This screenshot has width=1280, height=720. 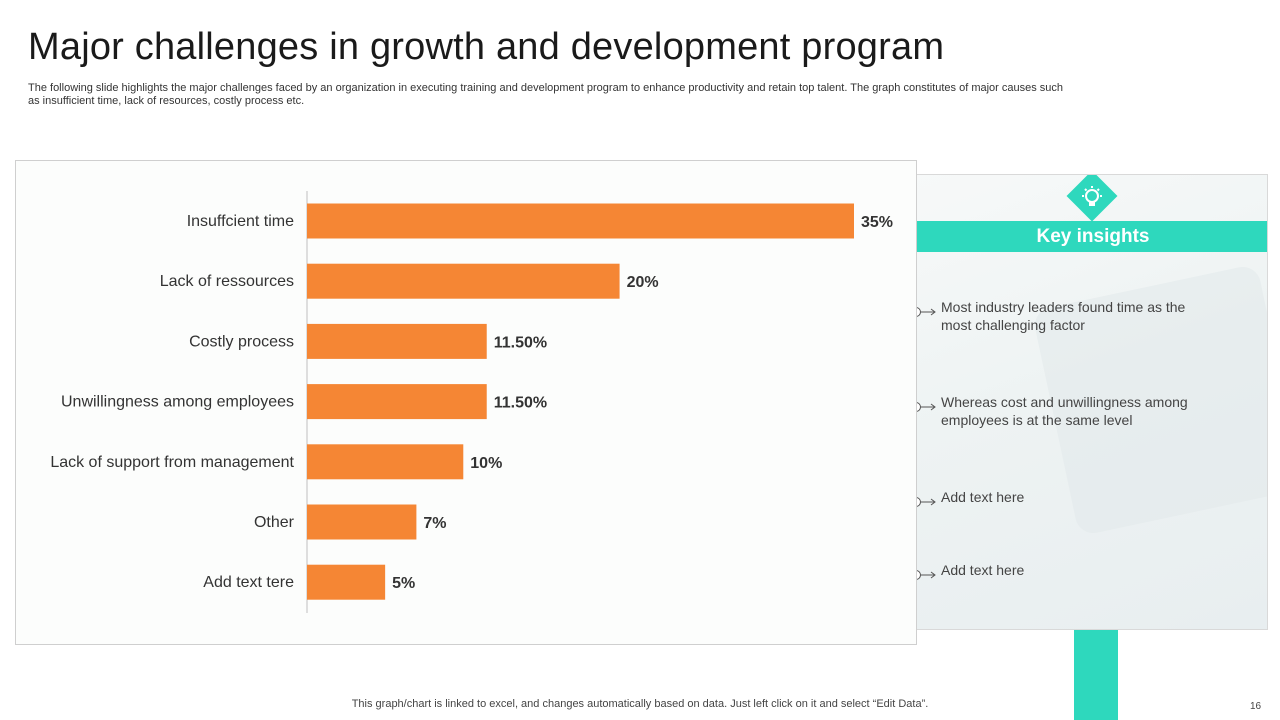 What do you see at coordinates (643, 282) in the screenshot?
I see `data-label: 20%` at bounding box center [643, 282].